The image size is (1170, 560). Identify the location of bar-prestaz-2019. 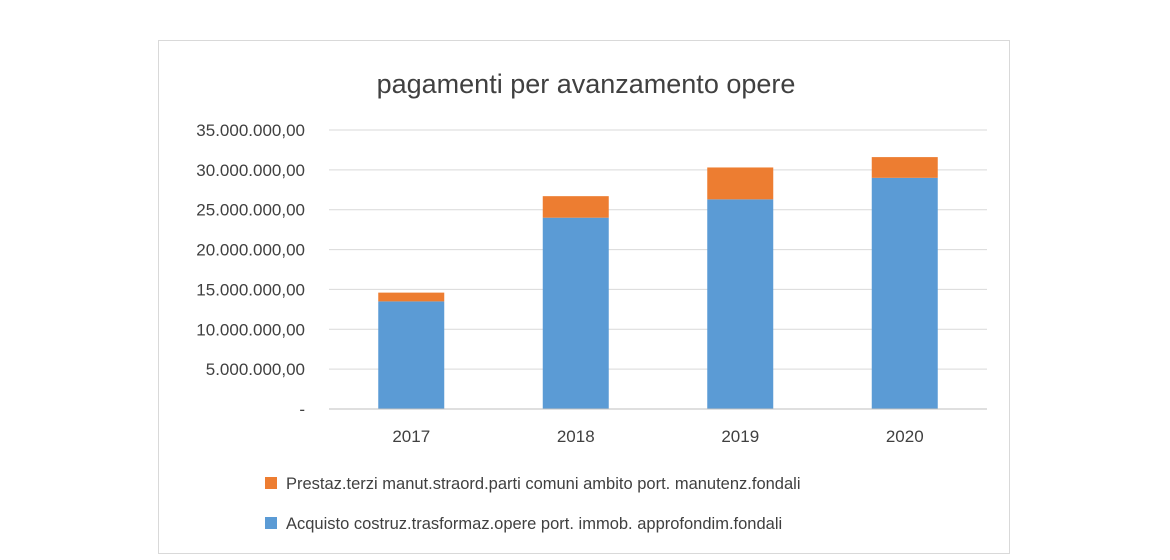
(740, 183).